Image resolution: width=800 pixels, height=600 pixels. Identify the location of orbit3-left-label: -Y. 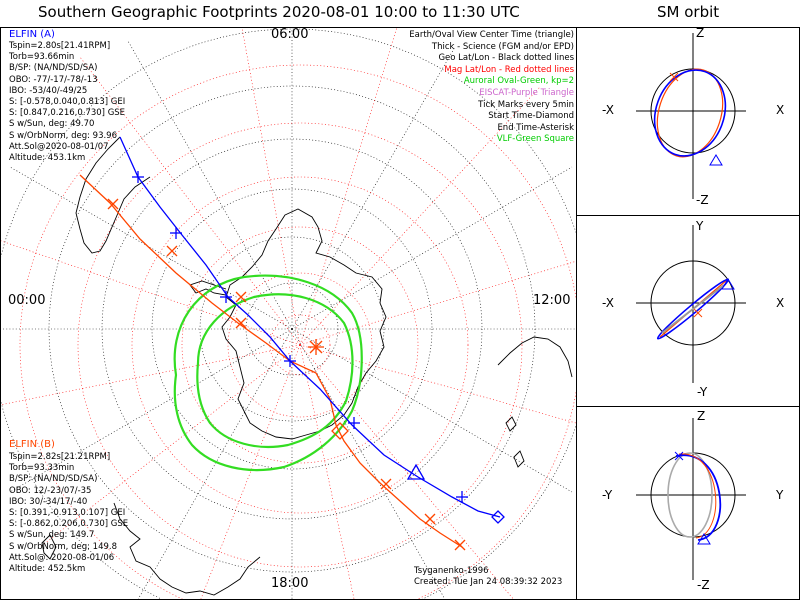
(607, 495).